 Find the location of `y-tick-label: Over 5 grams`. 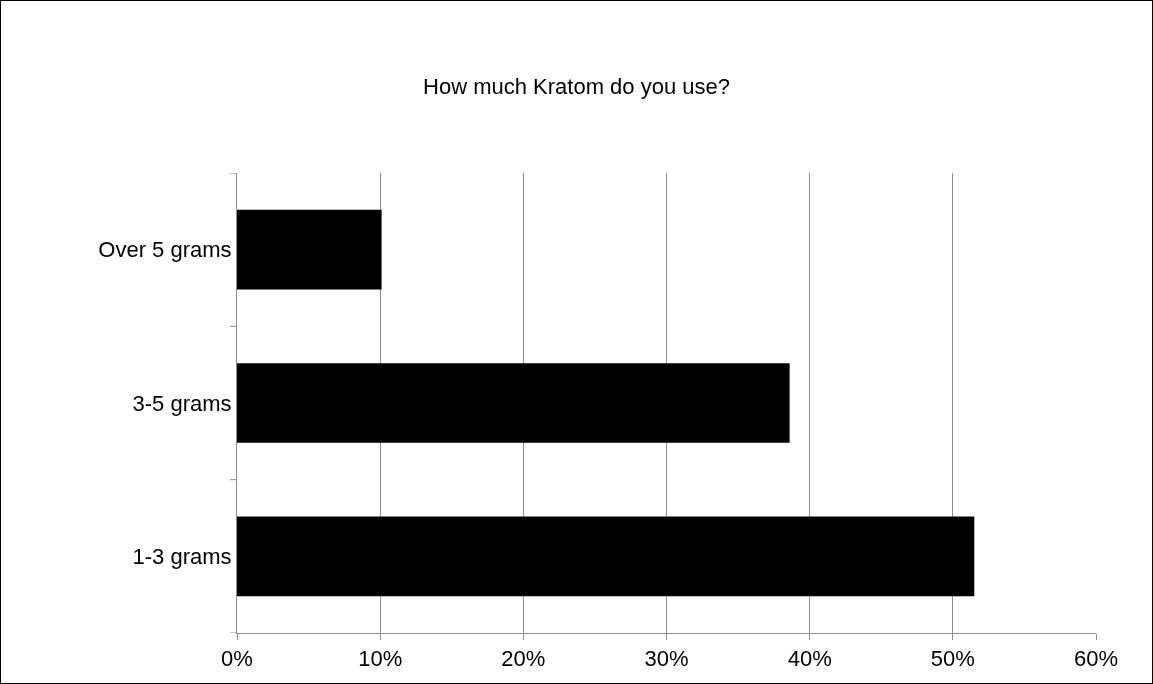

y-tick-label: Over 5 grams is located at coordinates (165, 250).